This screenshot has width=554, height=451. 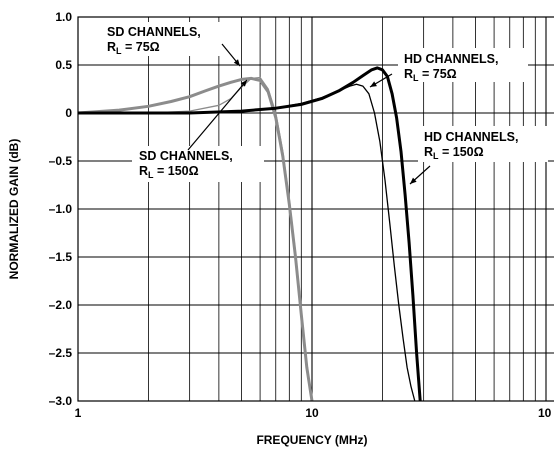 What do you see at coordinates (61, 209) in the screenshot?
I see `y-tick-label: –1.0` at bounding box center [61, 209].